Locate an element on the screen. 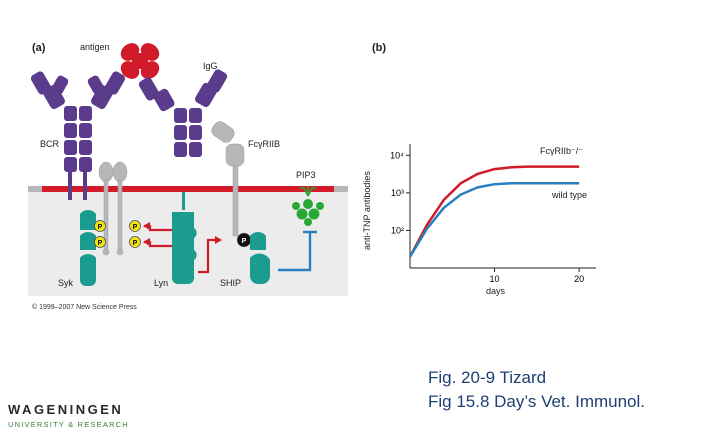 The height and width of the screenshot is (445, 721). bcr-receptor is located at coordinates (78, 135).